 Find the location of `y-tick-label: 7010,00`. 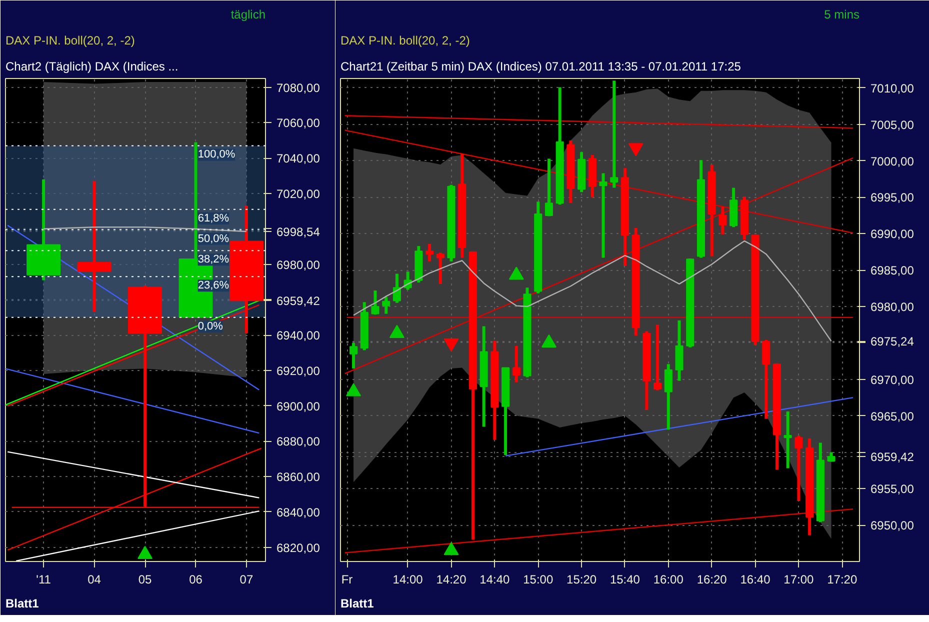

y-tick-label: 7010,00 is located at coordinates (892, 88).